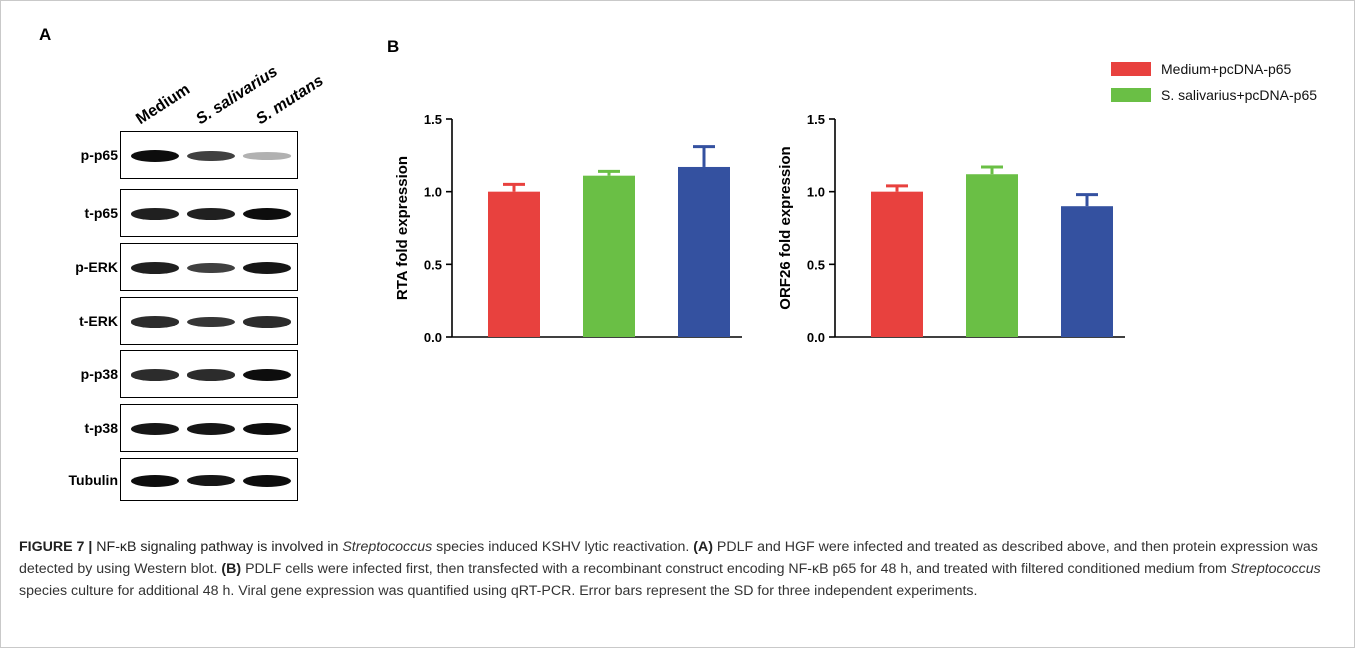 The height and width of the screenshot is (648, 1355). I want to click on chart-legend: Medium+pcDNA-p65 S. salivarius+pcDNA-p65, so click(1214, 82).